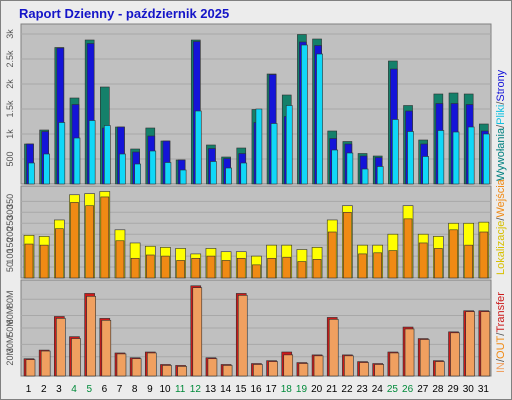 The image size is (512, 400). What do you see at coordinates (150, 389) in the screenshot?
I see `x-day-label: 9` at bounding box center [150, 389].